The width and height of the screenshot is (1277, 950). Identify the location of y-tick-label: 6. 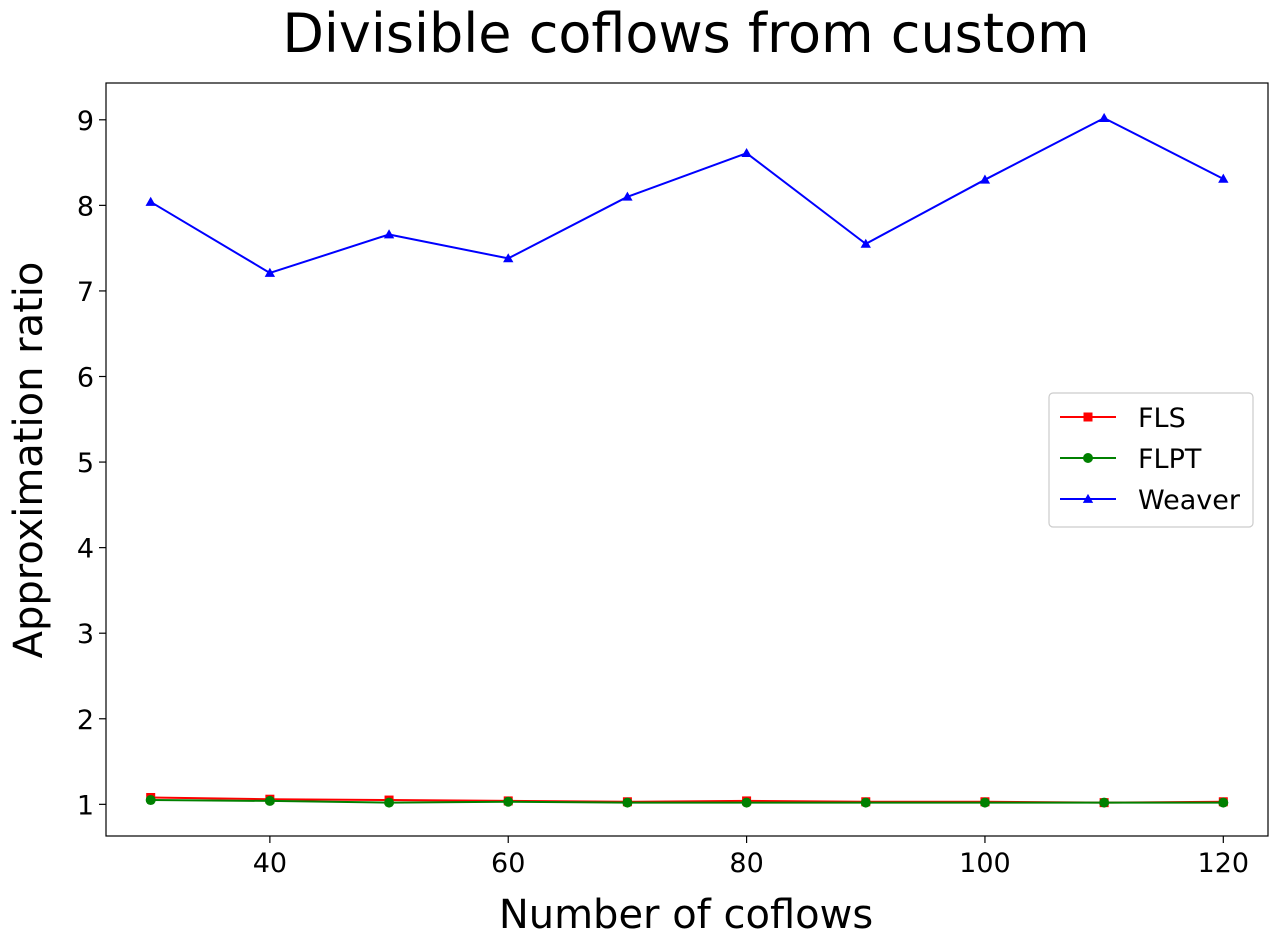
(85, 377).